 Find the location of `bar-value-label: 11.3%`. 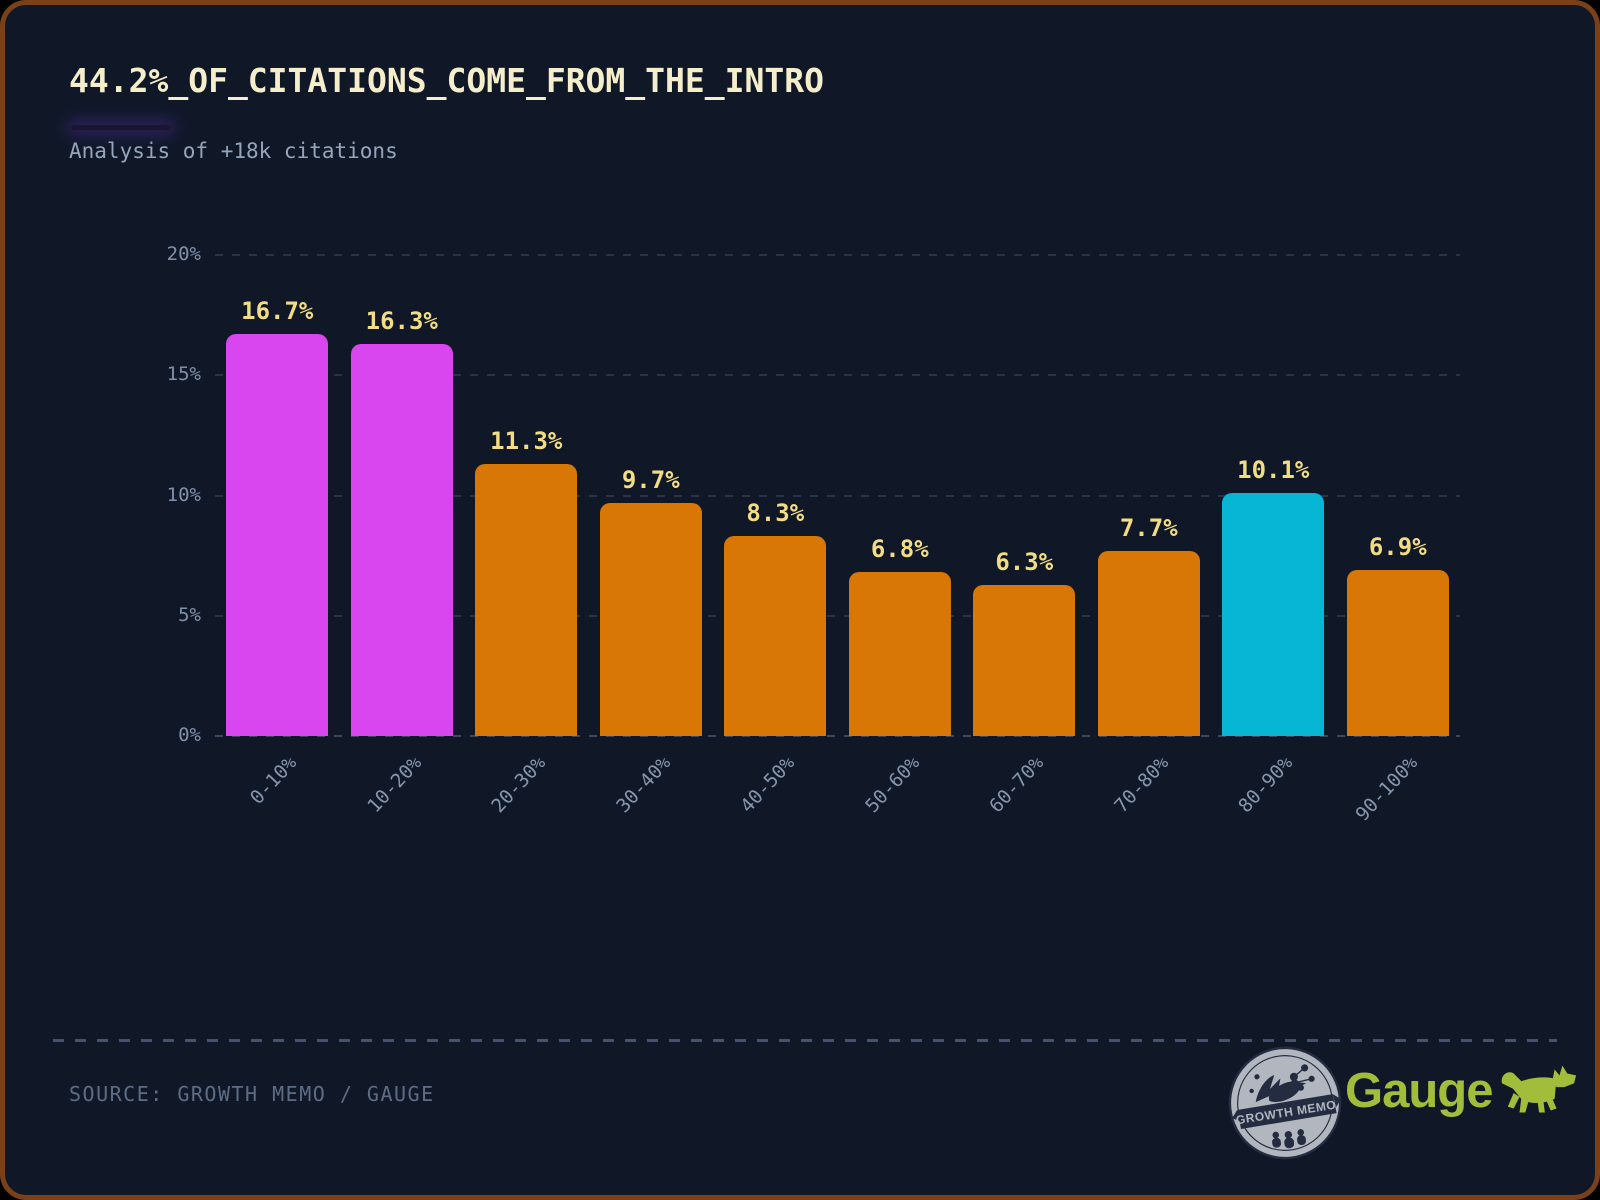

bar-value-label: 11.3% is located at coordinates (526, 441).